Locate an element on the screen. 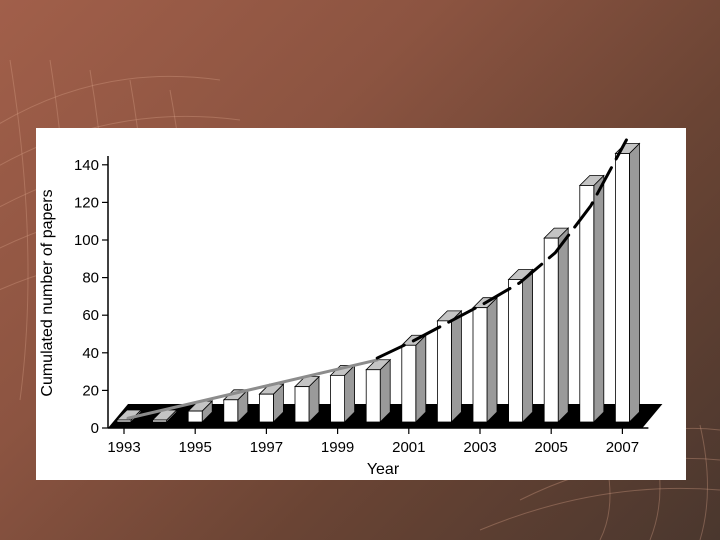 The width and height of the screenshot is (720, 540). bar-1994 is located at coordinates (164, 416).